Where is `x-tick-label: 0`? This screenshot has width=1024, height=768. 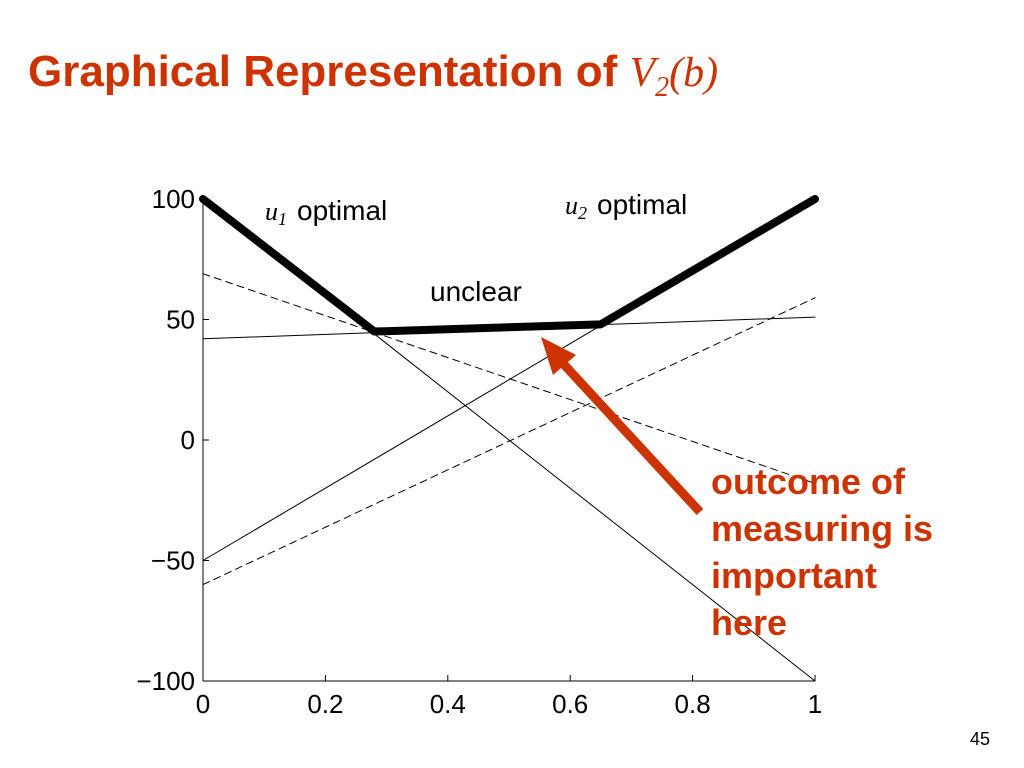
x-tick-label: 0 is located at coordinates (203, 704).